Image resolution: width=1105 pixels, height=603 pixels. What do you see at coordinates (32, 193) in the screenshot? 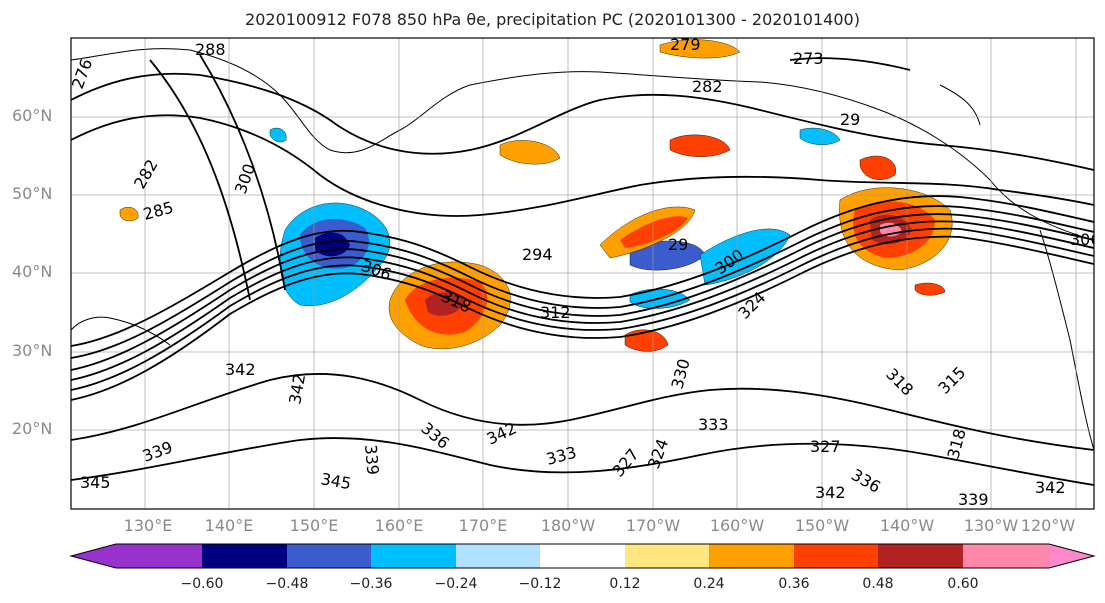
I see `lat-label: 50°N` at bounding box center [32, 193].